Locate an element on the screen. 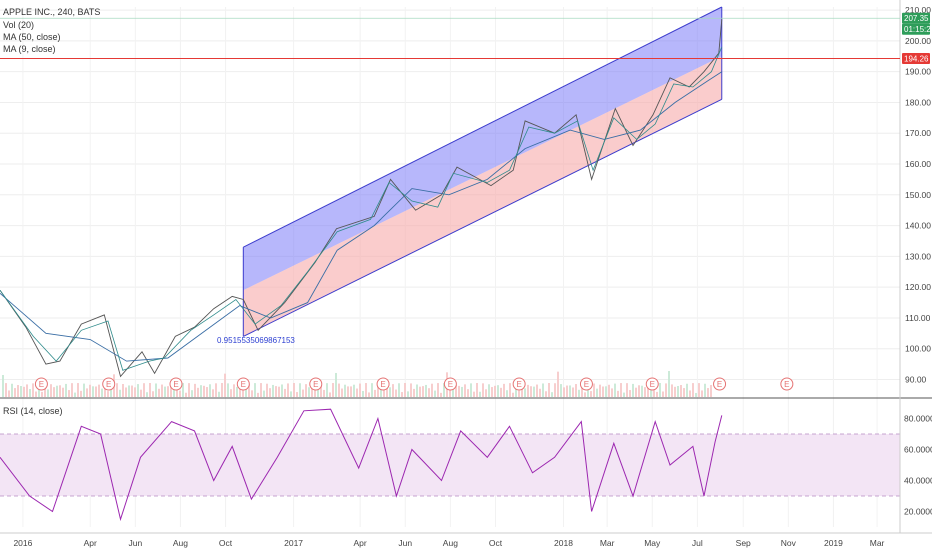 This screenshot has height=550, width=932. time-axis-tick: Mar is located at coordinates (877, 543).